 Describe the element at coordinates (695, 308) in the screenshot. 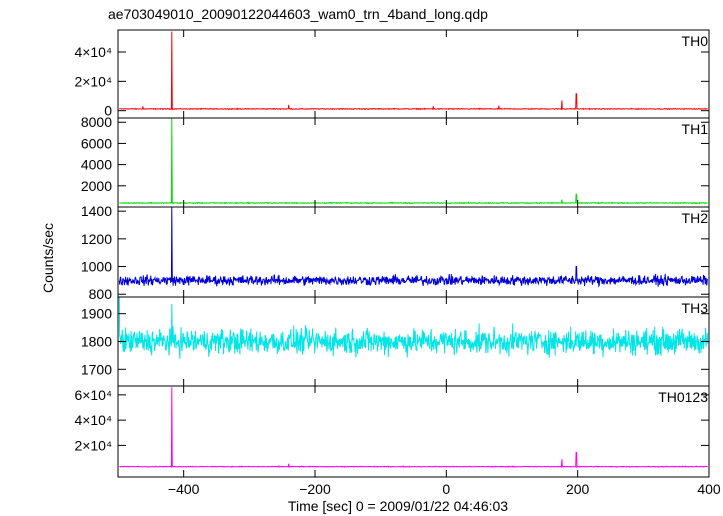

I see `panel-label-th3: TH3` at that location.